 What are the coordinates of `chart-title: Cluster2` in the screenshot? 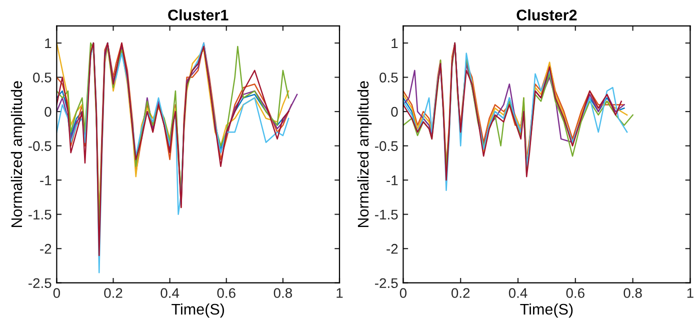 It's located at (546, 14).